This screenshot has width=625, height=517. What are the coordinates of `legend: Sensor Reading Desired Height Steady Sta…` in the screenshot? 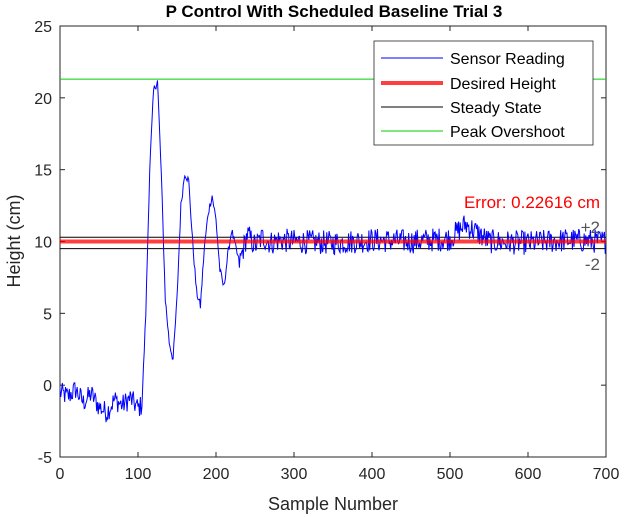 It's located at (483, 93).